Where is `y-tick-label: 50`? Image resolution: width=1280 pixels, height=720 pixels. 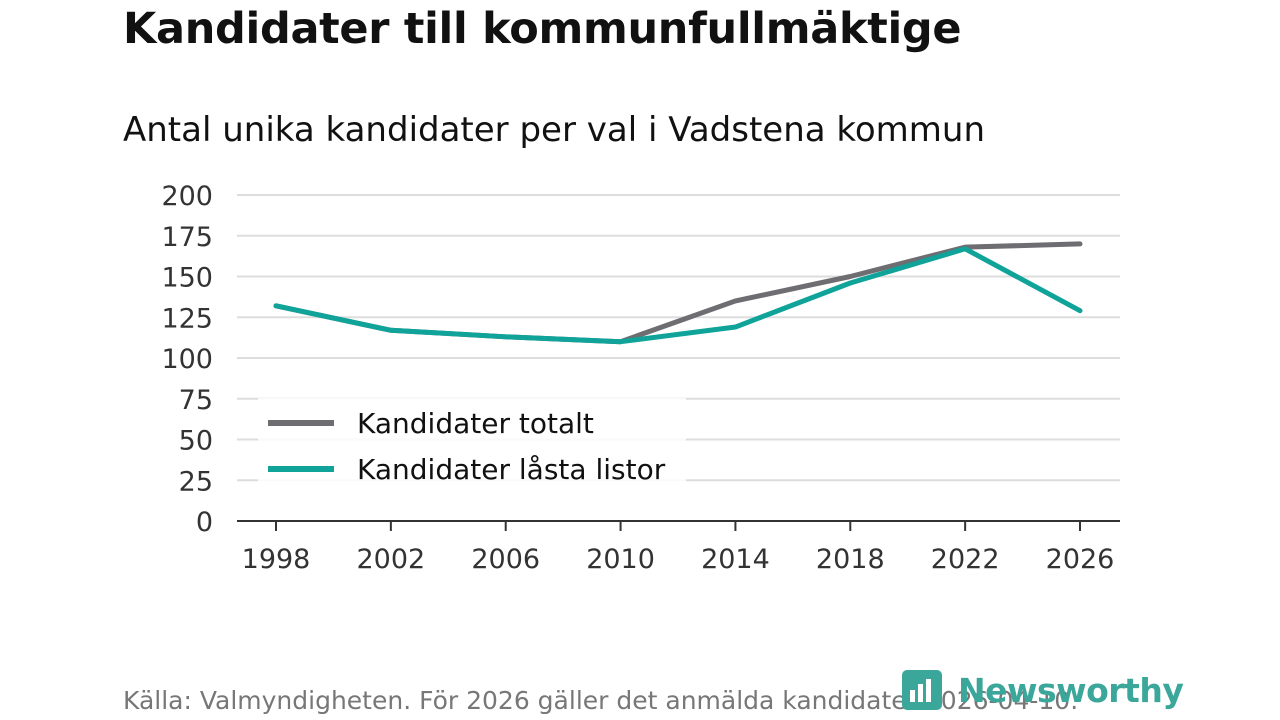
y-tick-label: 50 is located at coordinates (196, 441).